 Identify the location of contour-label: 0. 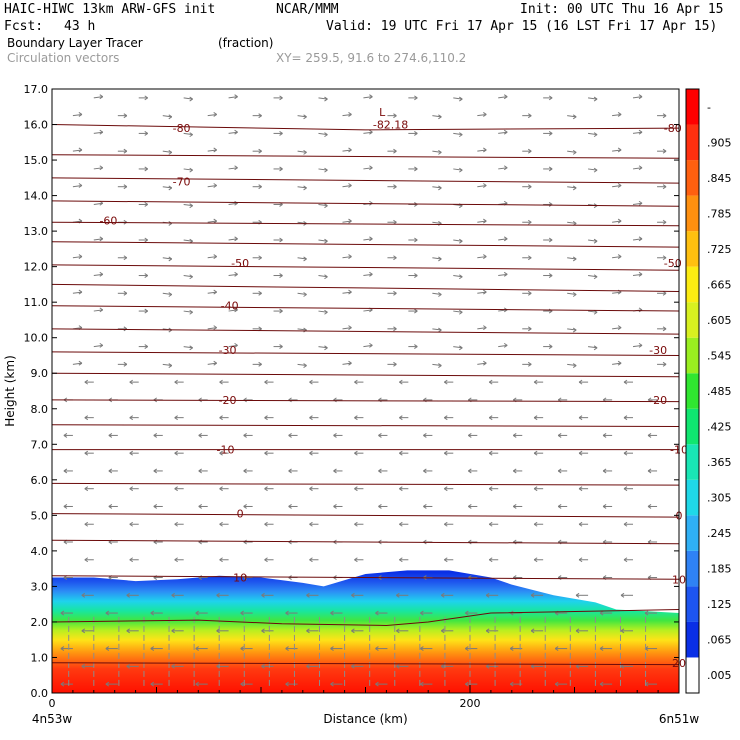
(240, 514).